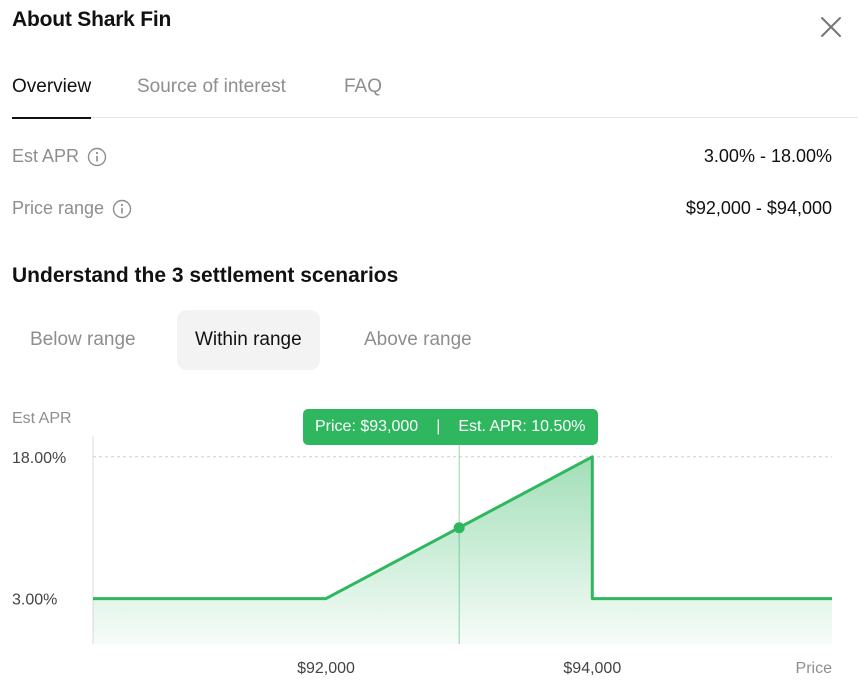 This screenshot has height=694, width=858. I want to click on y-axis-label: Est APR, so click(42, 418).